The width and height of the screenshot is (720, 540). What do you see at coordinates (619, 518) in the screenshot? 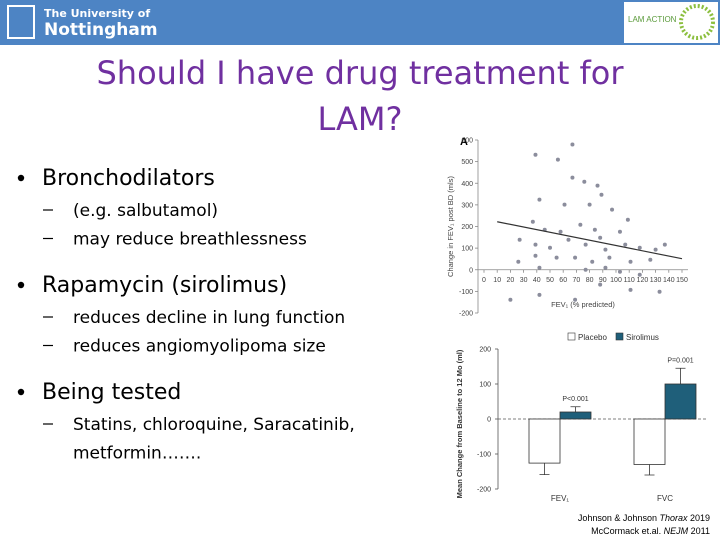
I see `citation-authors: Johnson & Johnson` at bounding box center [619, 518].